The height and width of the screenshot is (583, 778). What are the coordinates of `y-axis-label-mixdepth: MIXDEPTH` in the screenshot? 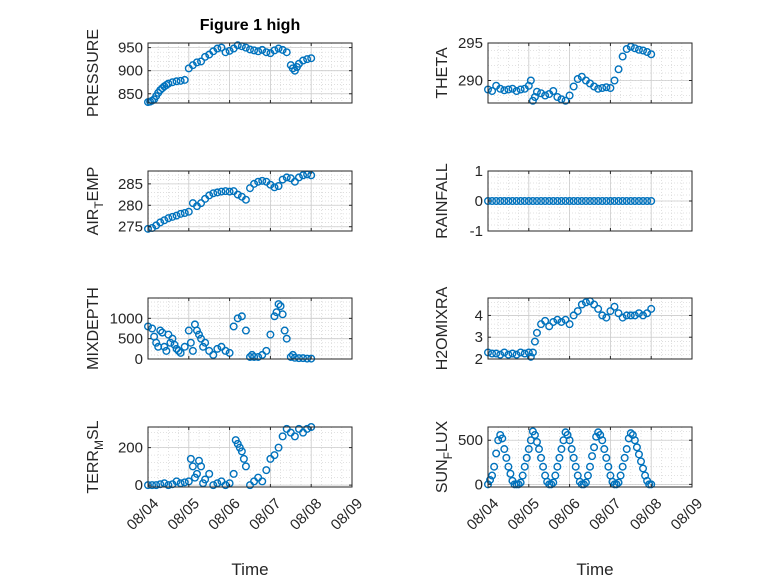 It's located at (93, 328).